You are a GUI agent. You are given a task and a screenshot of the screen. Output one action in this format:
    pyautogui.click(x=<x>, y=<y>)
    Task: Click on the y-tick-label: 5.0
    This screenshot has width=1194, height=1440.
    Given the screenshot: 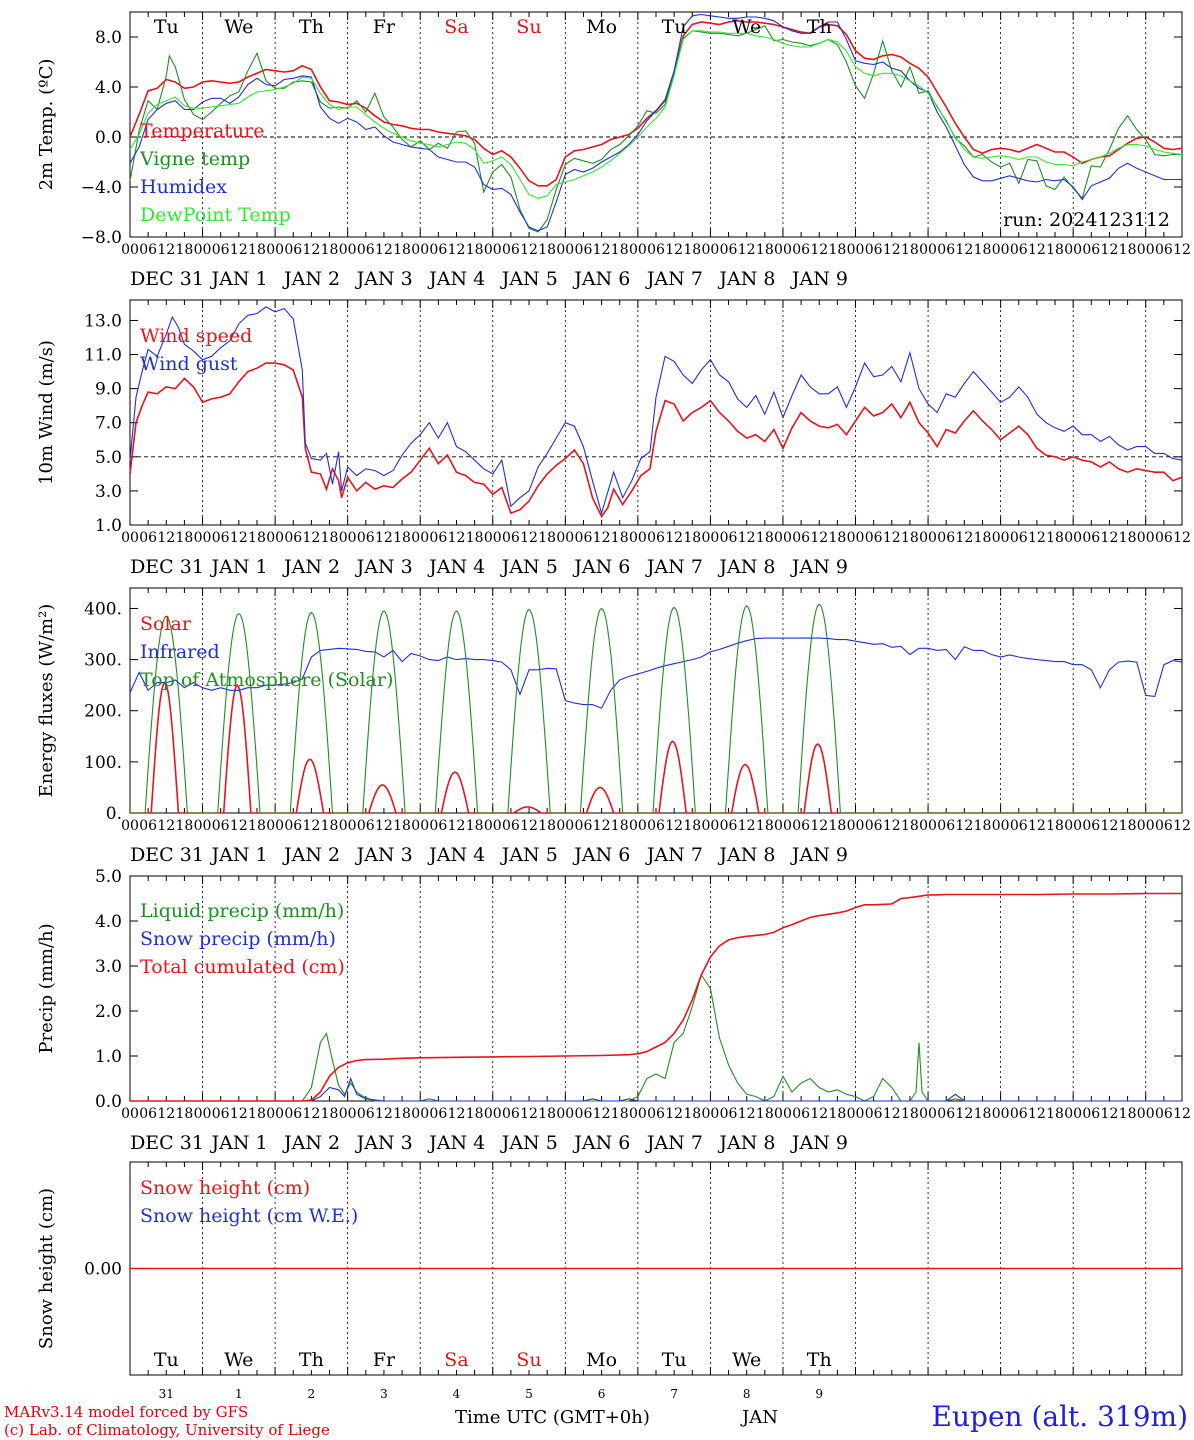 What is the action you would take?
    pyautogui.click(x=108, y=458)
    